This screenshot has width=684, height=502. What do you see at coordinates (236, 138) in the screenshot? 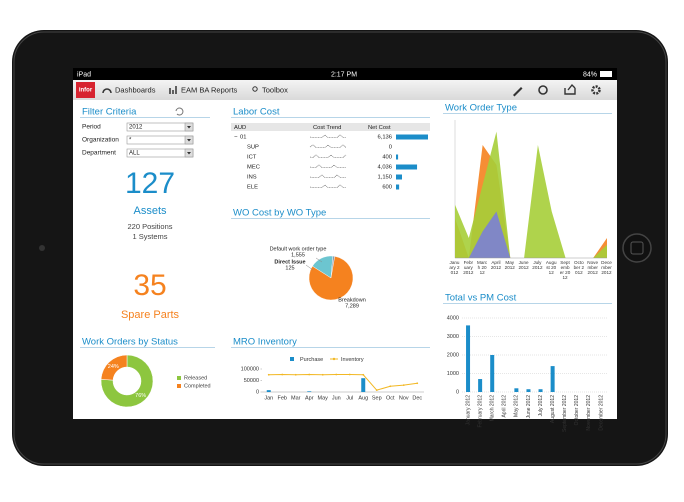
I see `collapse-toggle: −` at bounding box center [236, 138].